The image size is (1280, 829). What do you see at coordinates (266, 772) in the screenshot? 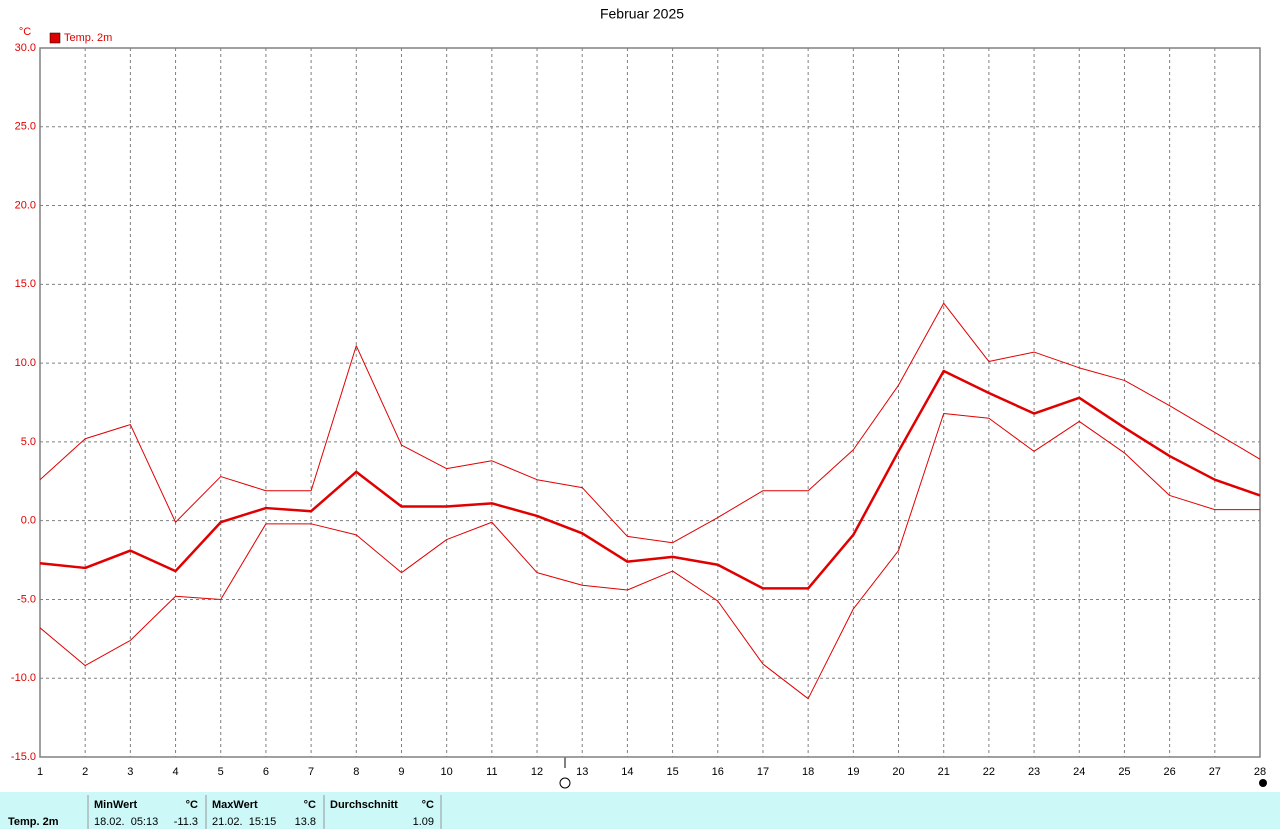
I see `x-tick-label: 6` at bounding box center [266, 772].